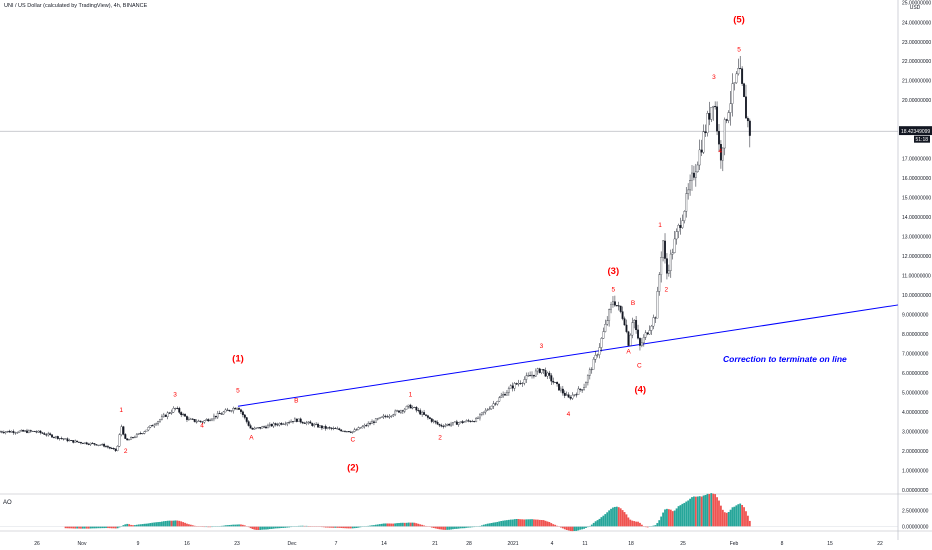 This screenshot has width=932, height=550. I want to click on price-tick-label: 4.00000000, so click(915, 413).